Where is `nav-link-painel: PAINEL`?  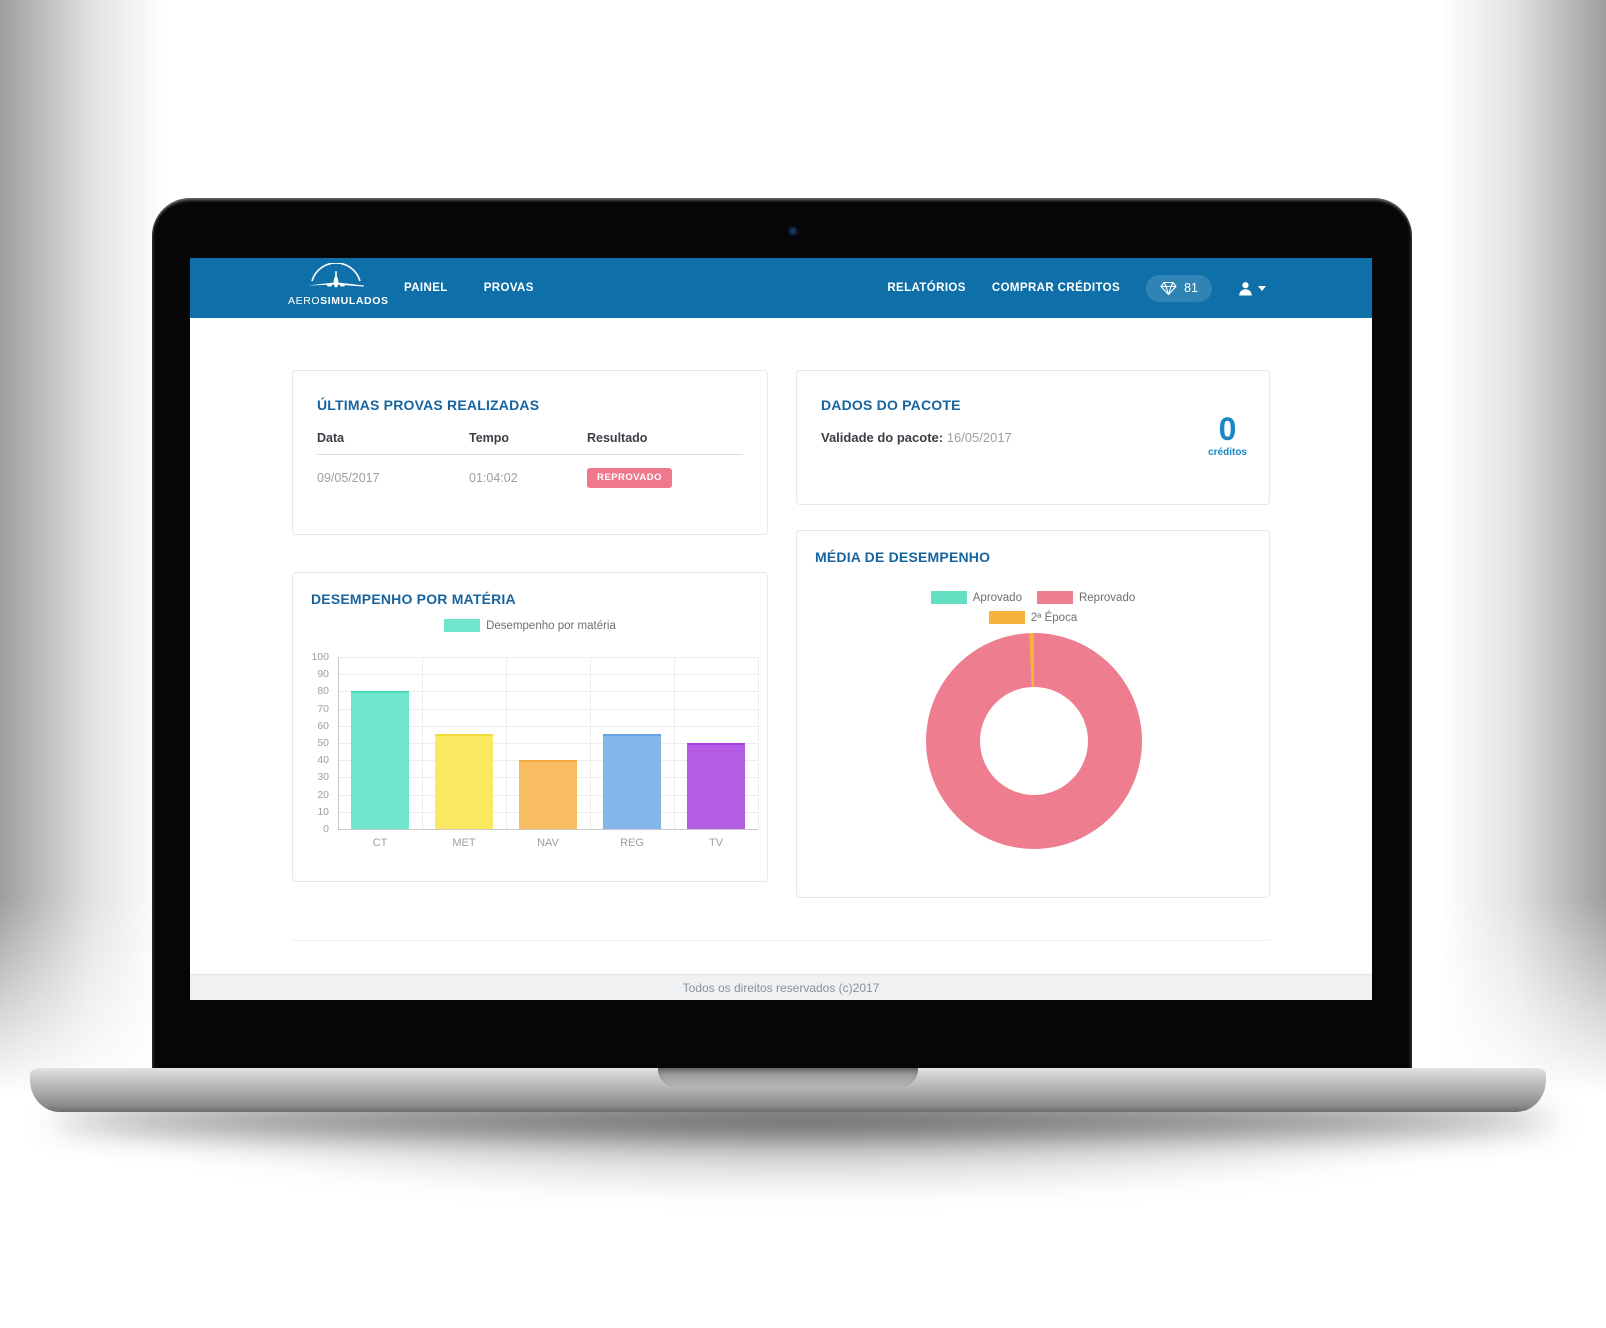 nav-link-painel: PAINEL is located at coordinates (426, 288).